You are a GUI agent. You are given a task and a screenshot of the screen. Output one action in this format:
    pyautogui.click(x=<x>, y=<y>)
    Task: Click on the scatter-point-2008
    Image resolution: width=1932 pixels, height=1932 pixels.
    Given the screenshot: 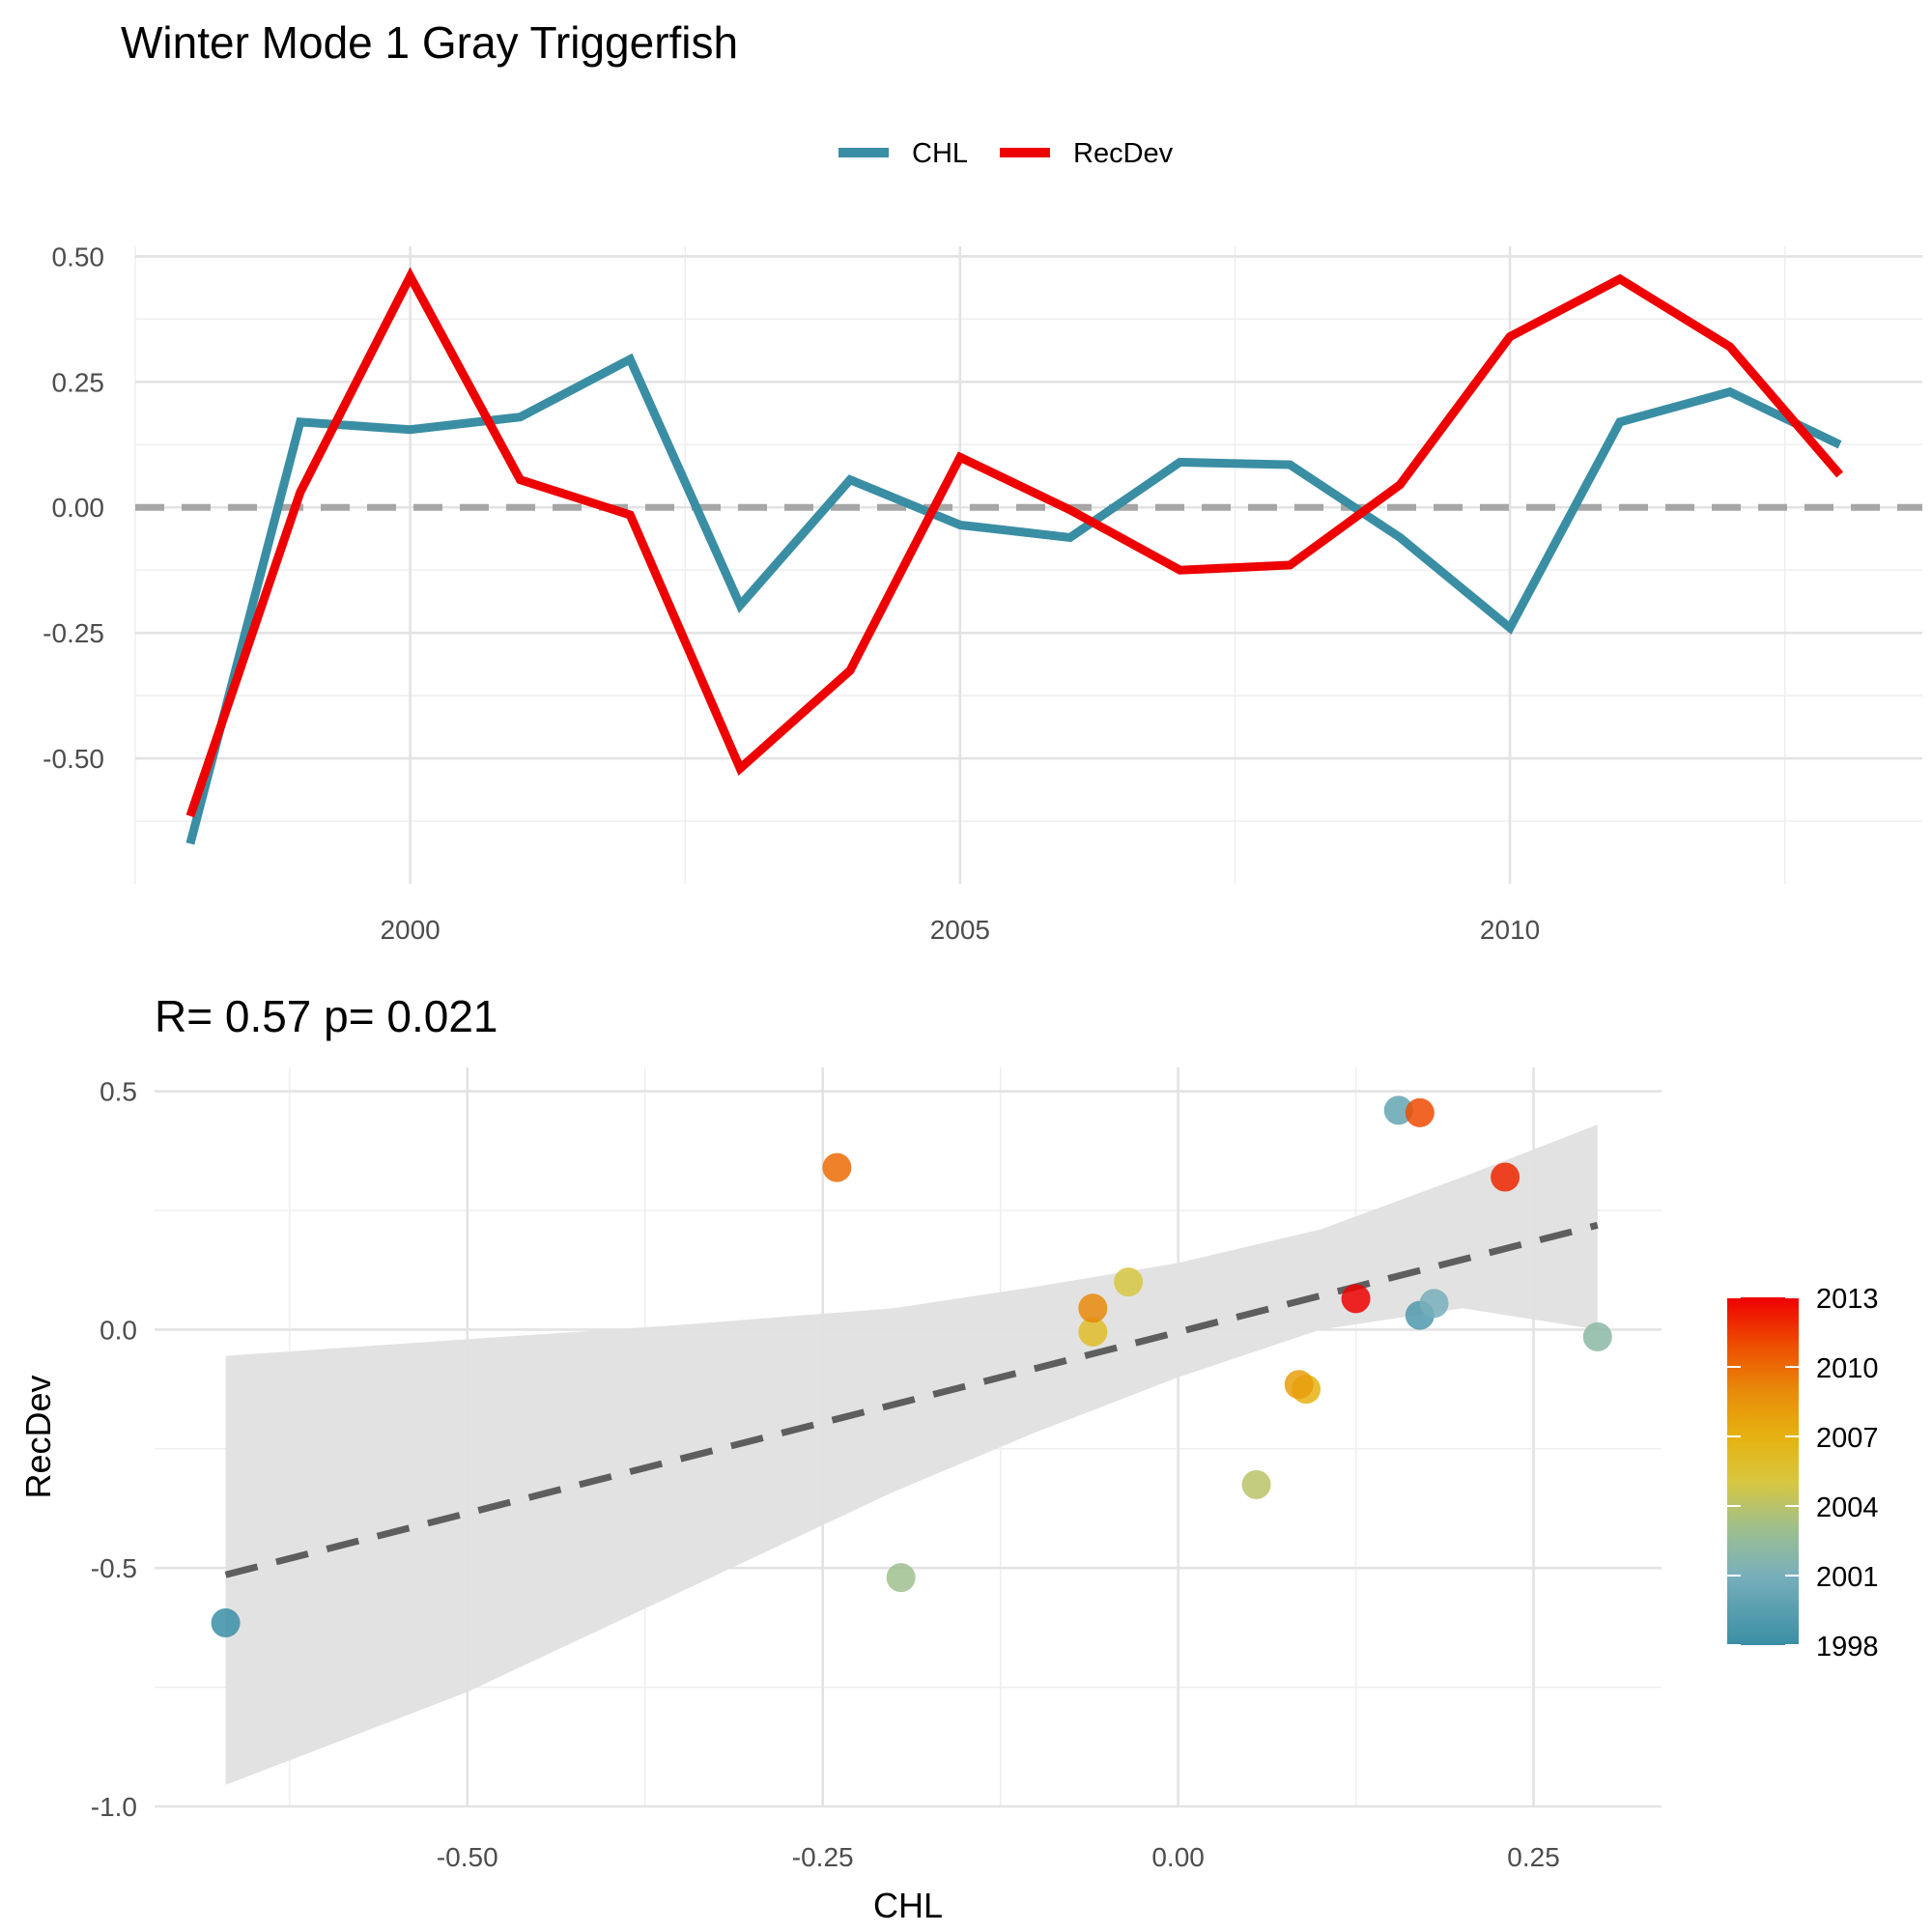 What is the action you would take?
    pyautogui.click(x=1299, y=1385)
    